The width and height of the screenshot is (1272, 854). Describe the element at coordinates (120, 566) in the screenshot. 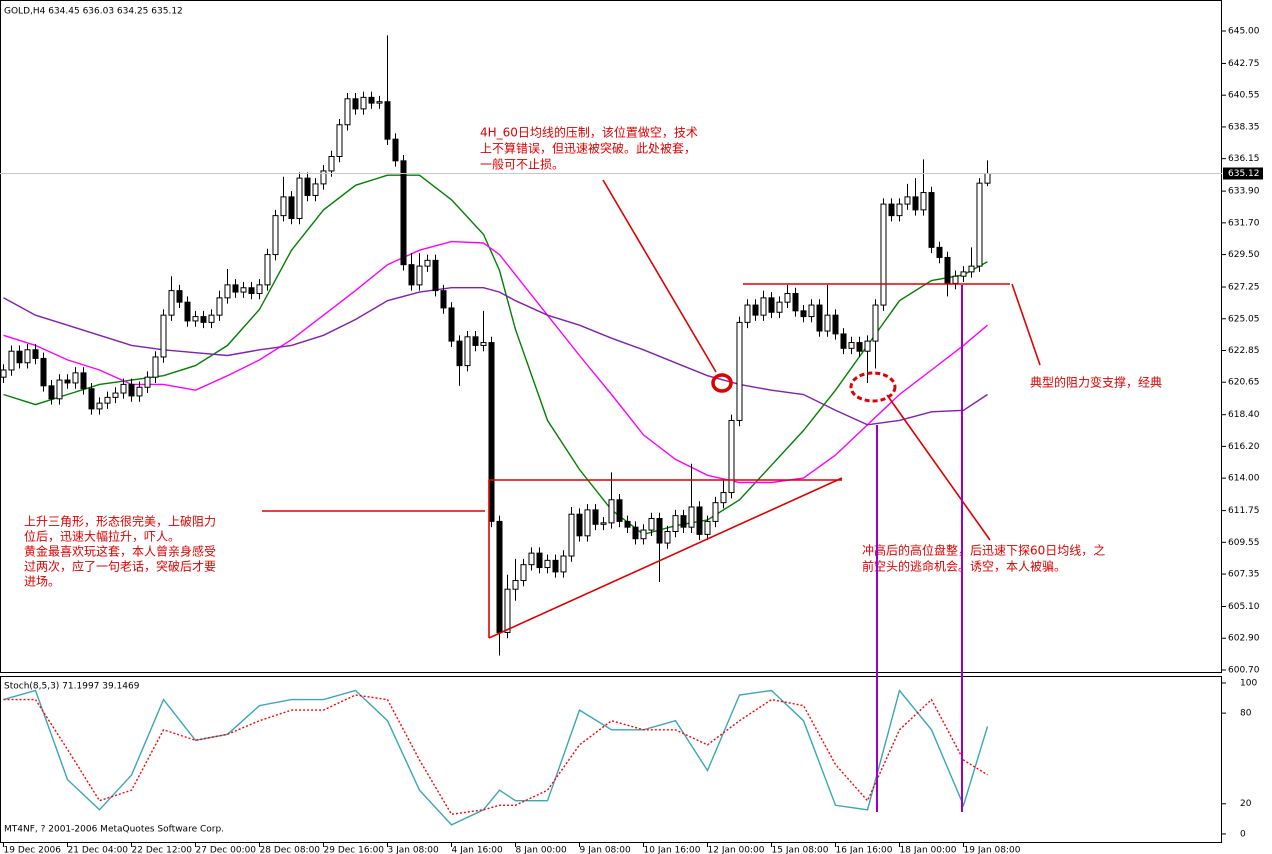

I see `annotation: 过两次，应了一句老话，突破后才要` at that location.